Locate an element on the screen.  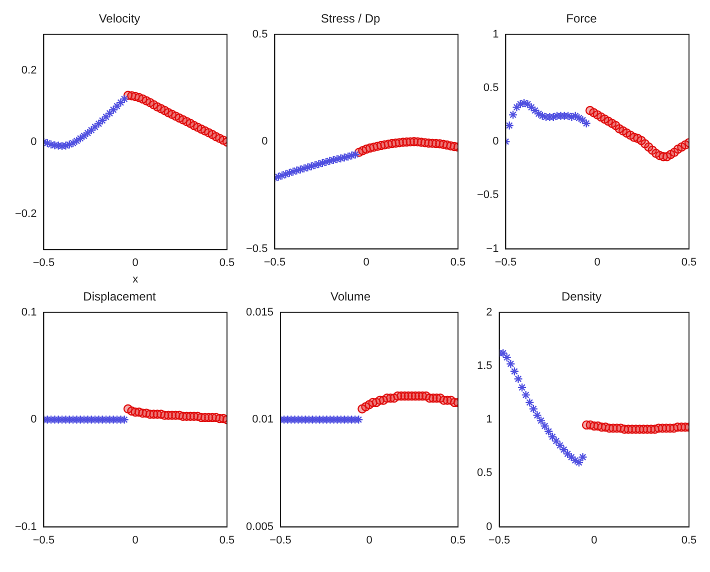
y-tick-label: 0.005 is located at coordinates (260, 526).